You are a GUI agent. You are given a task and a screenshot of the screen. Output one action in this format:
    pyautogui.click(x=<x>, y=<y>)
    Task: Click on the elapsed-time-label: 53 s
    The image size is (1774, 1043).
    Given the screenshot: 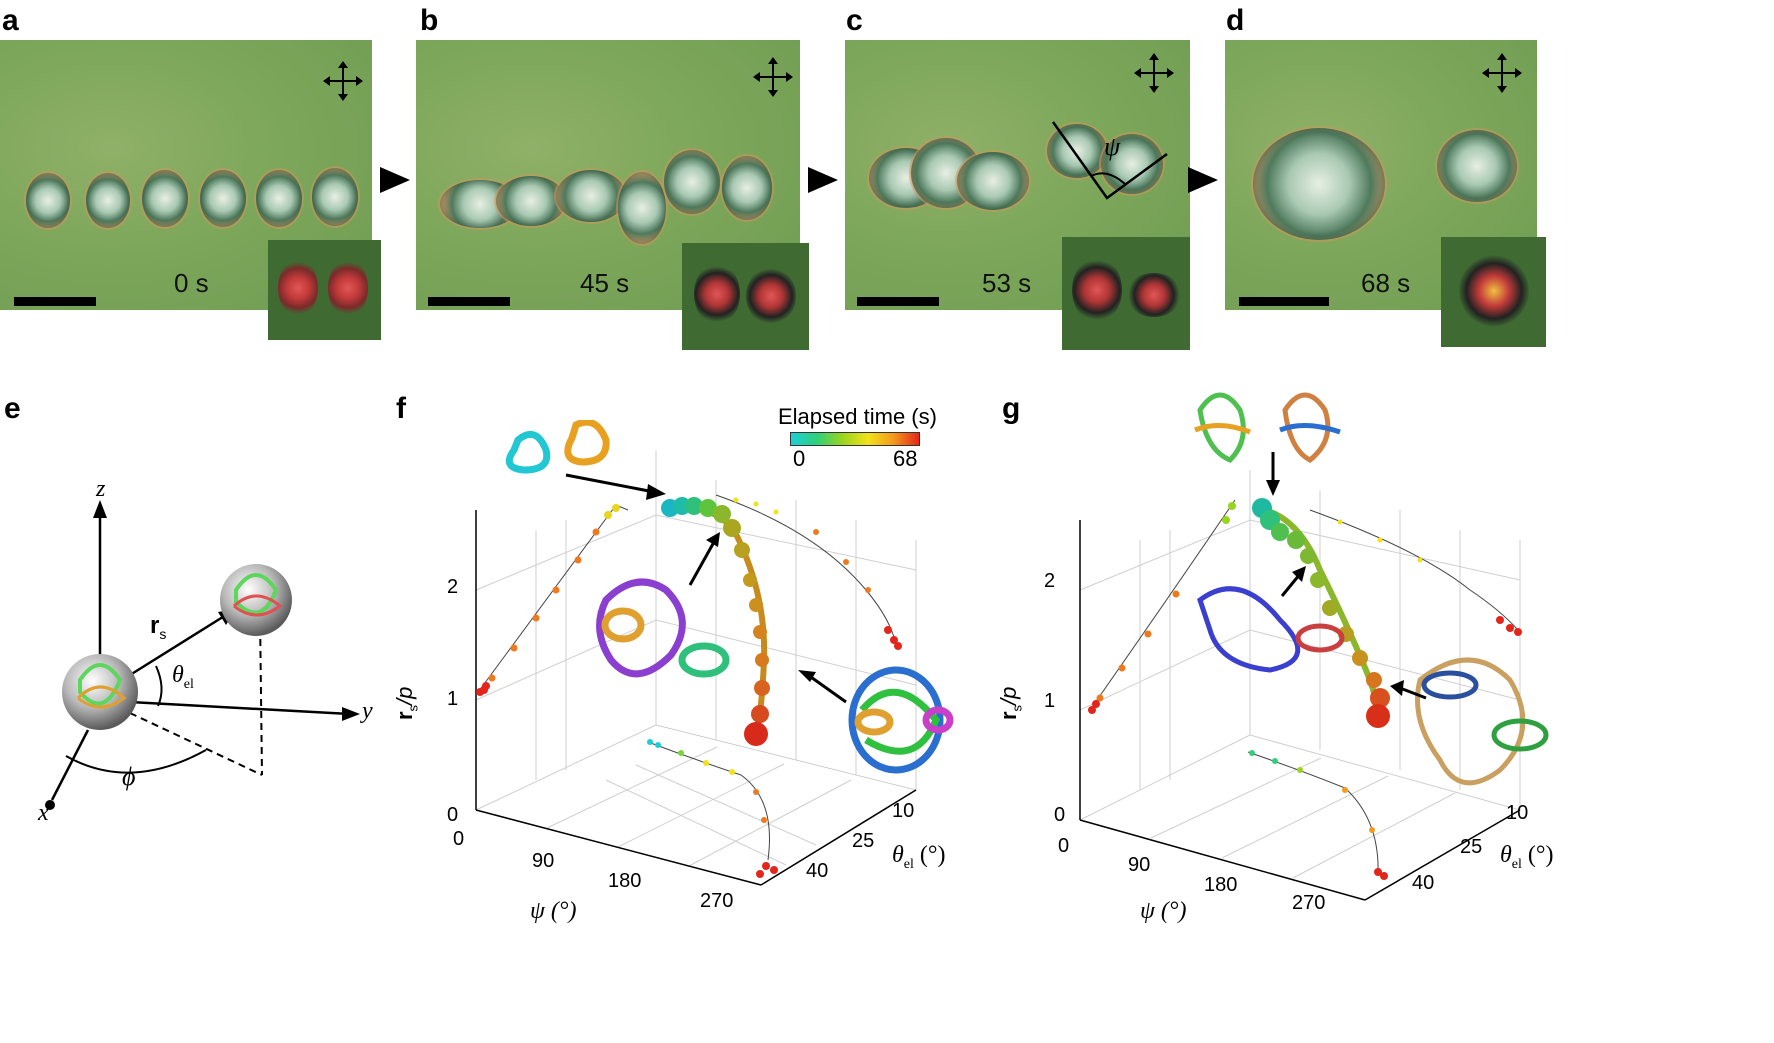 What is the action you would take?
    pyautogui.click(x=1007, y=283)
    